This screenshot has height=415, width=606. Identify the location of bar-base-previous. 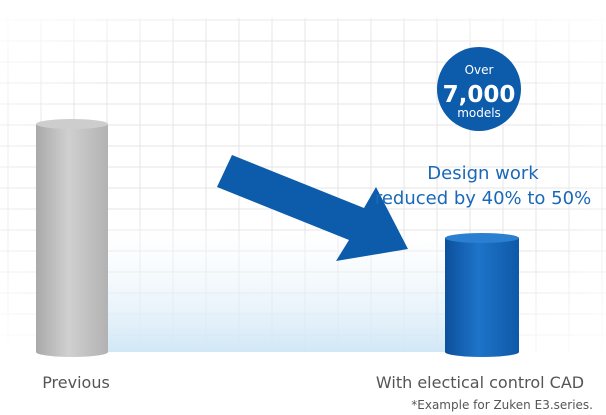
(72, 352).